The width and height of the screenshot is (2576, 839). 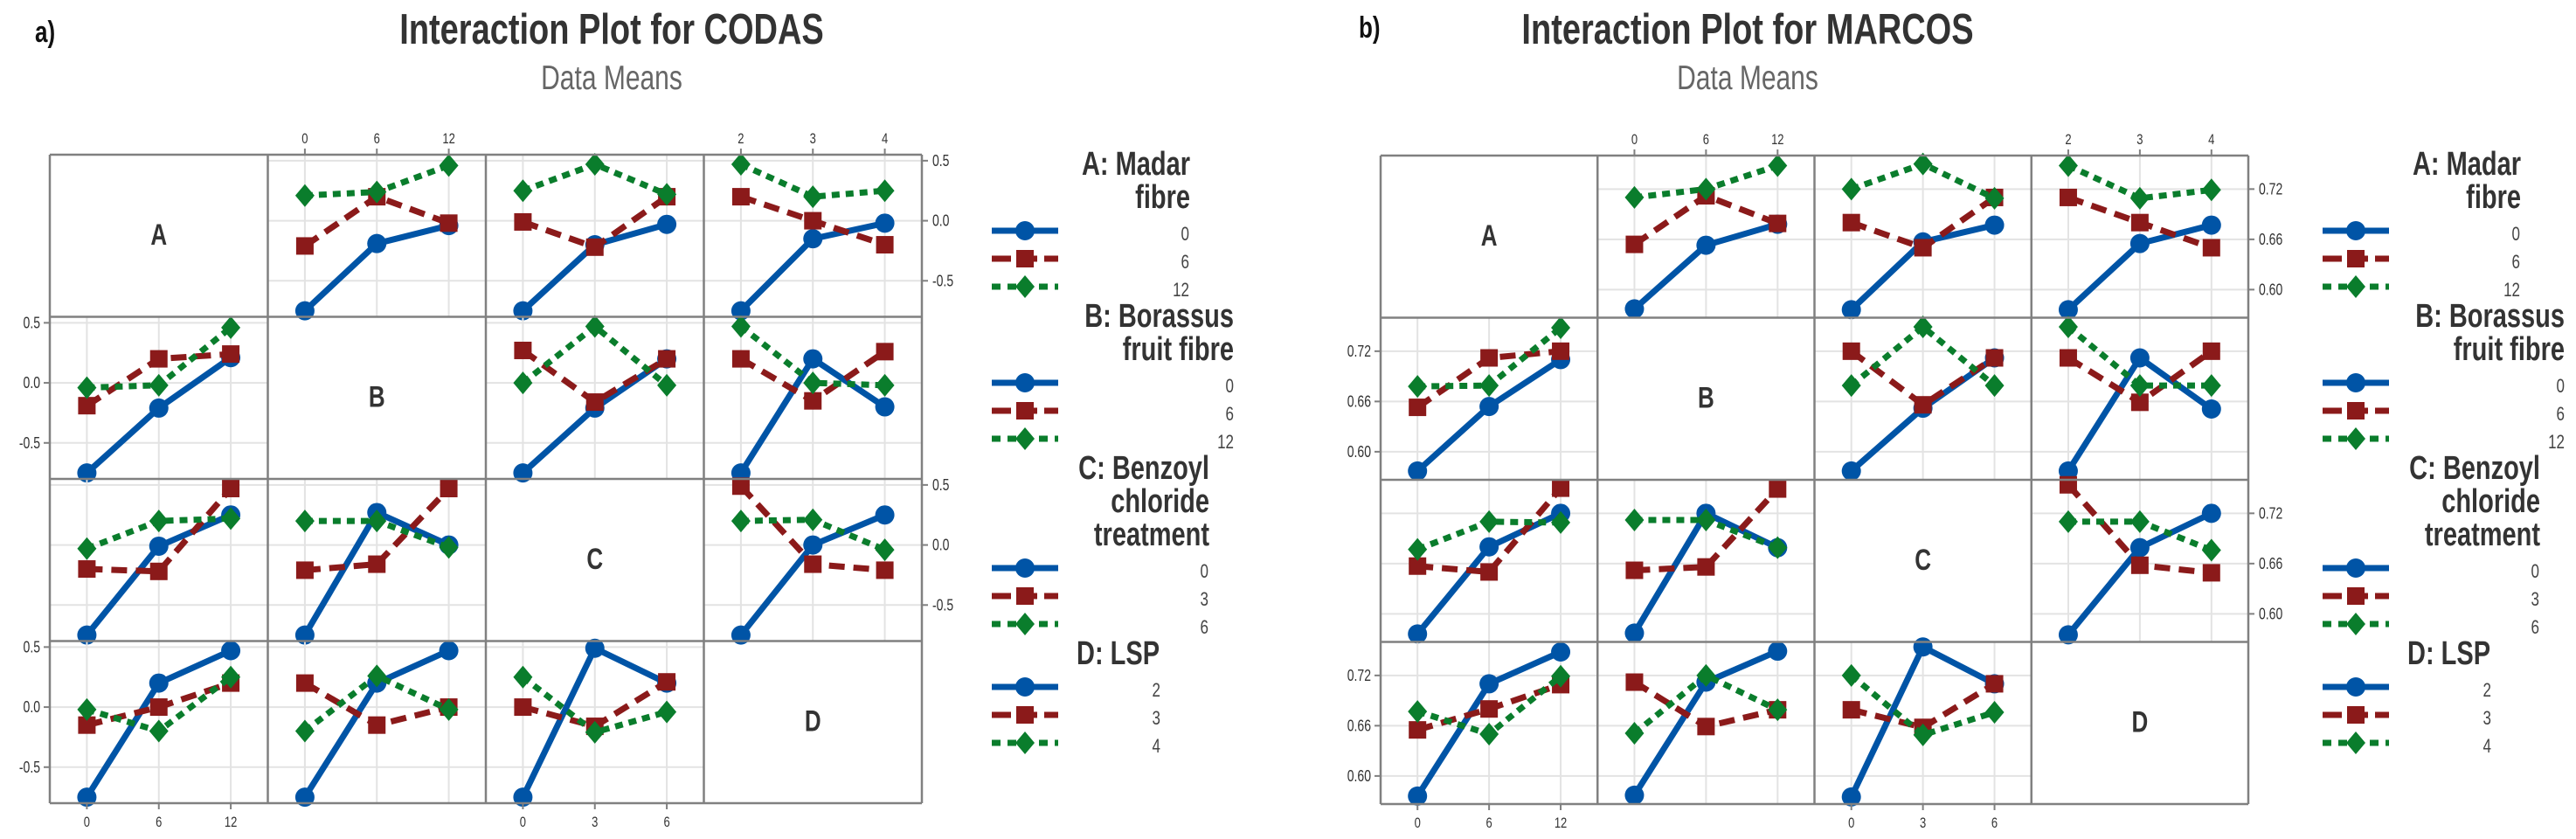 I want to click on data-point-A0-C0, so click(x=523, y=311).